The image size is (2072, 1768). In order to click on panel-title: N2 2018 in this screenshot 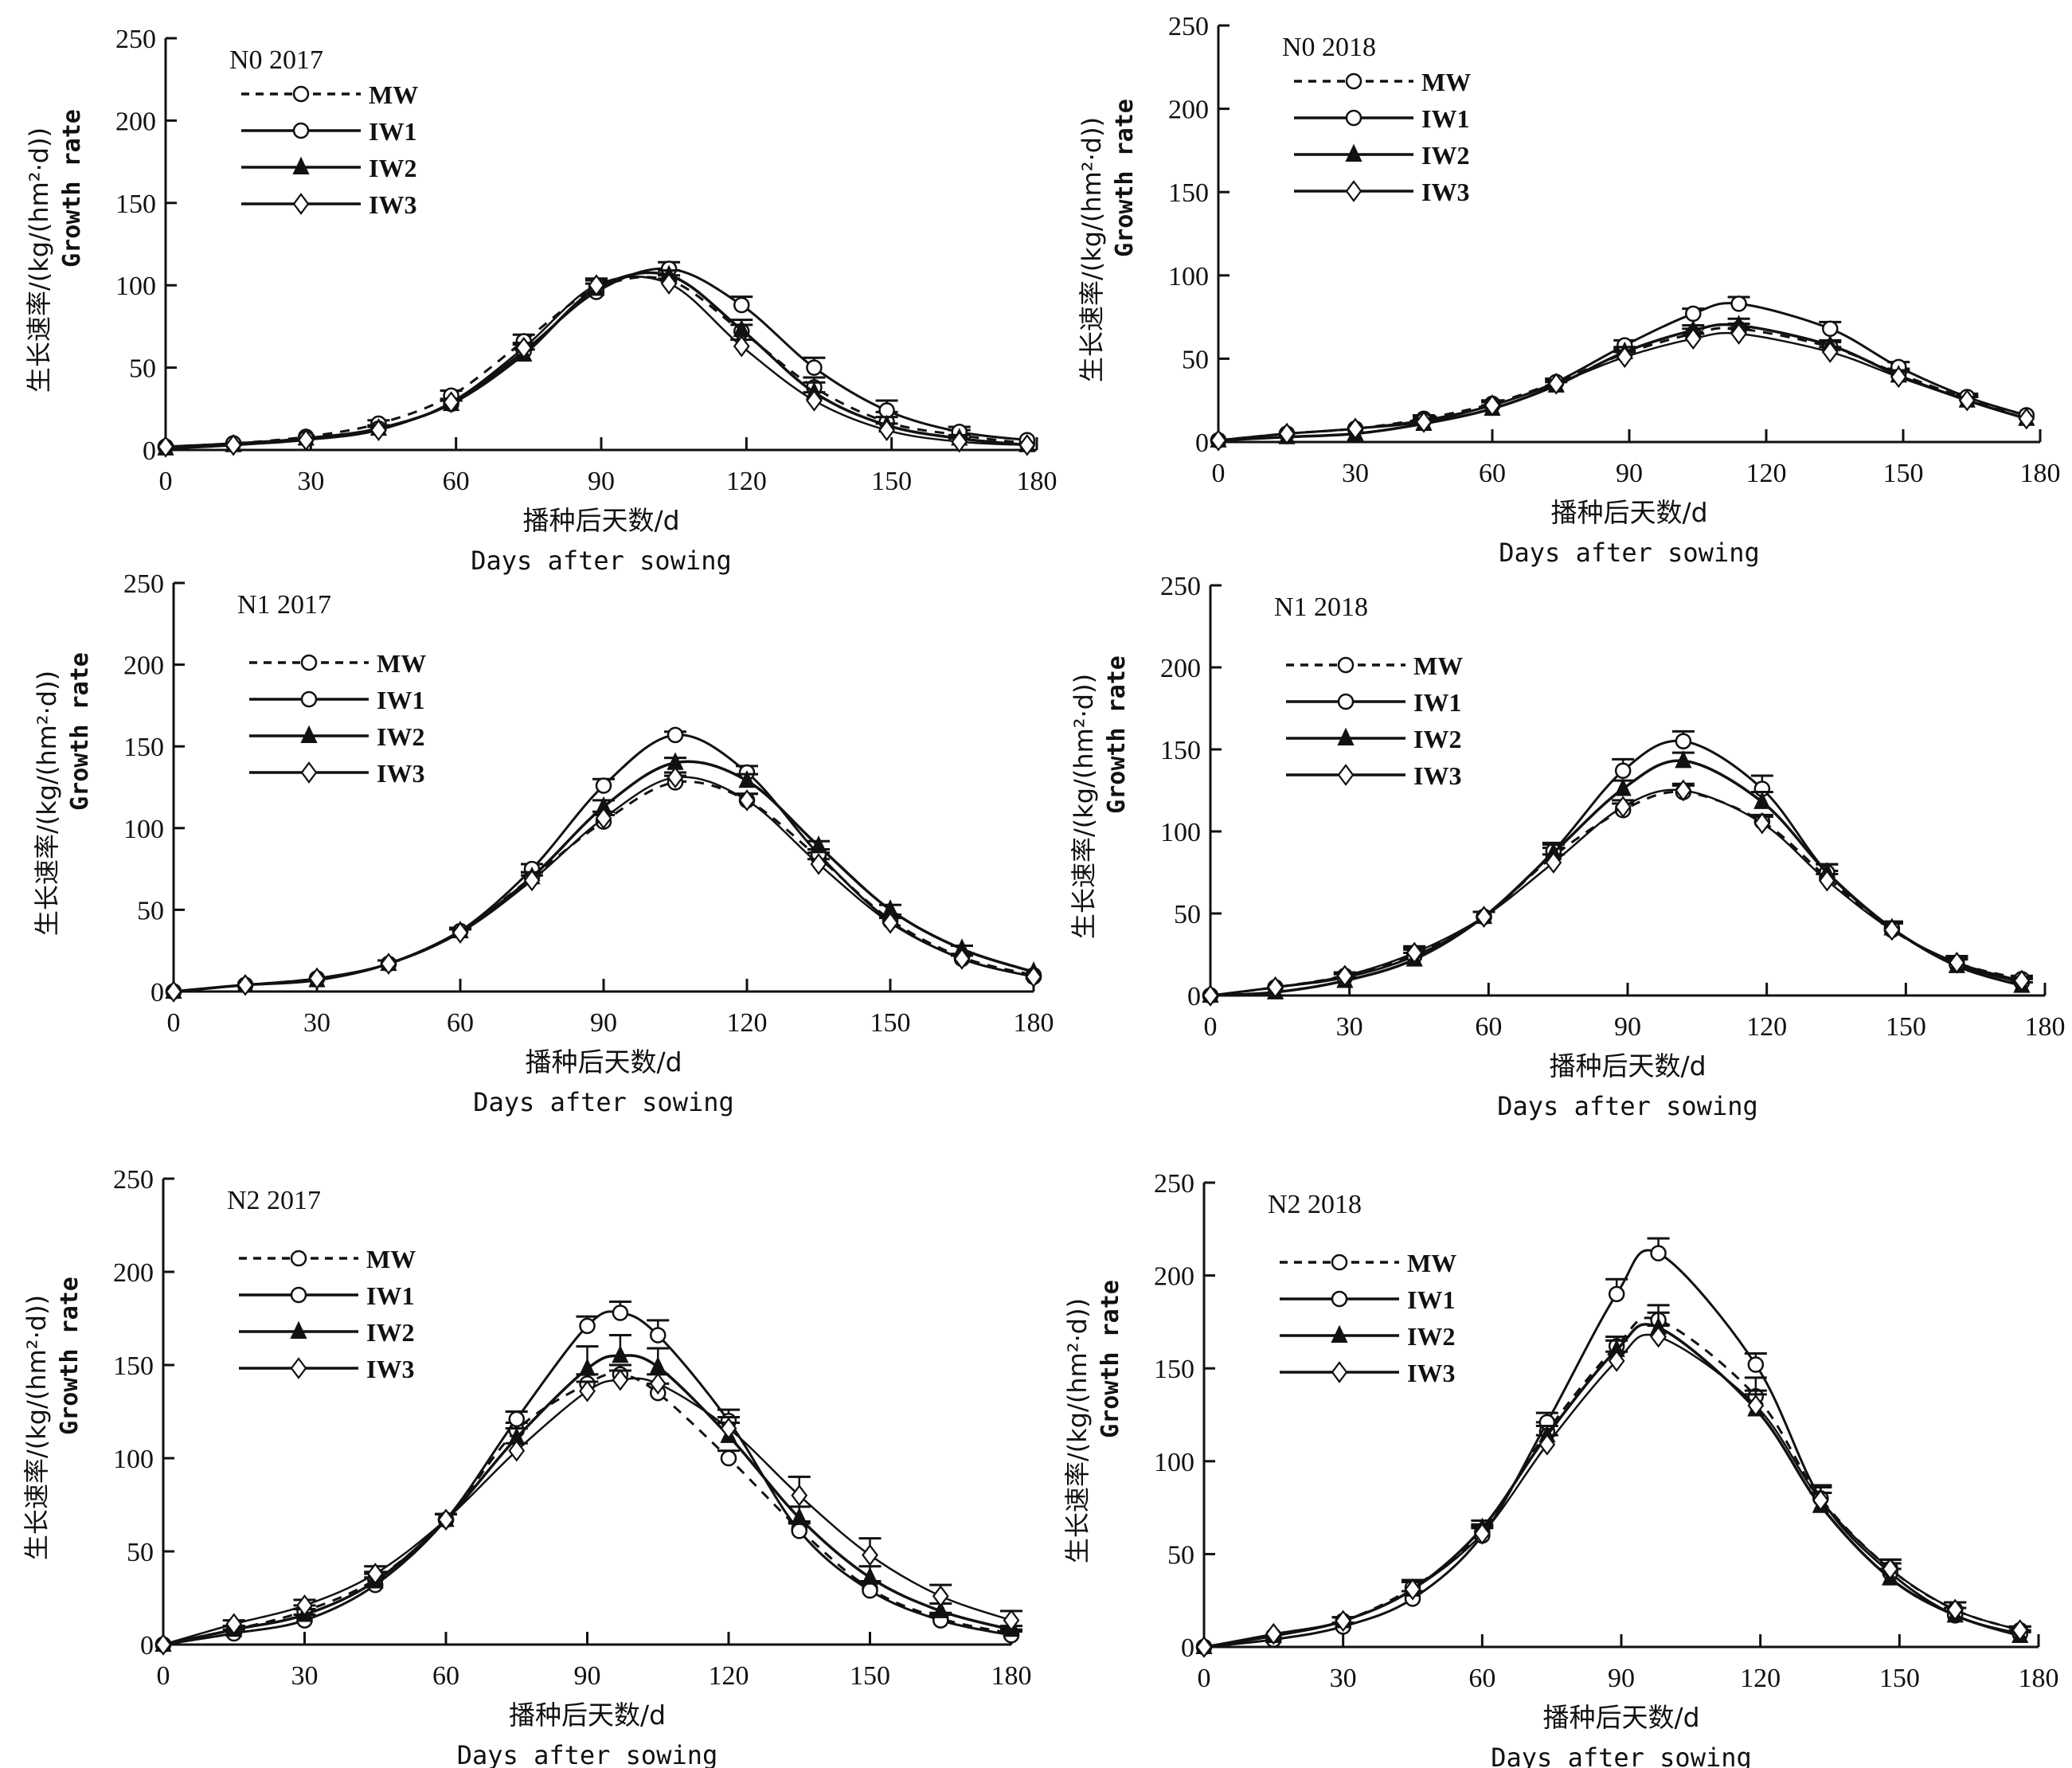, I will do `click(1315, 1204)`.